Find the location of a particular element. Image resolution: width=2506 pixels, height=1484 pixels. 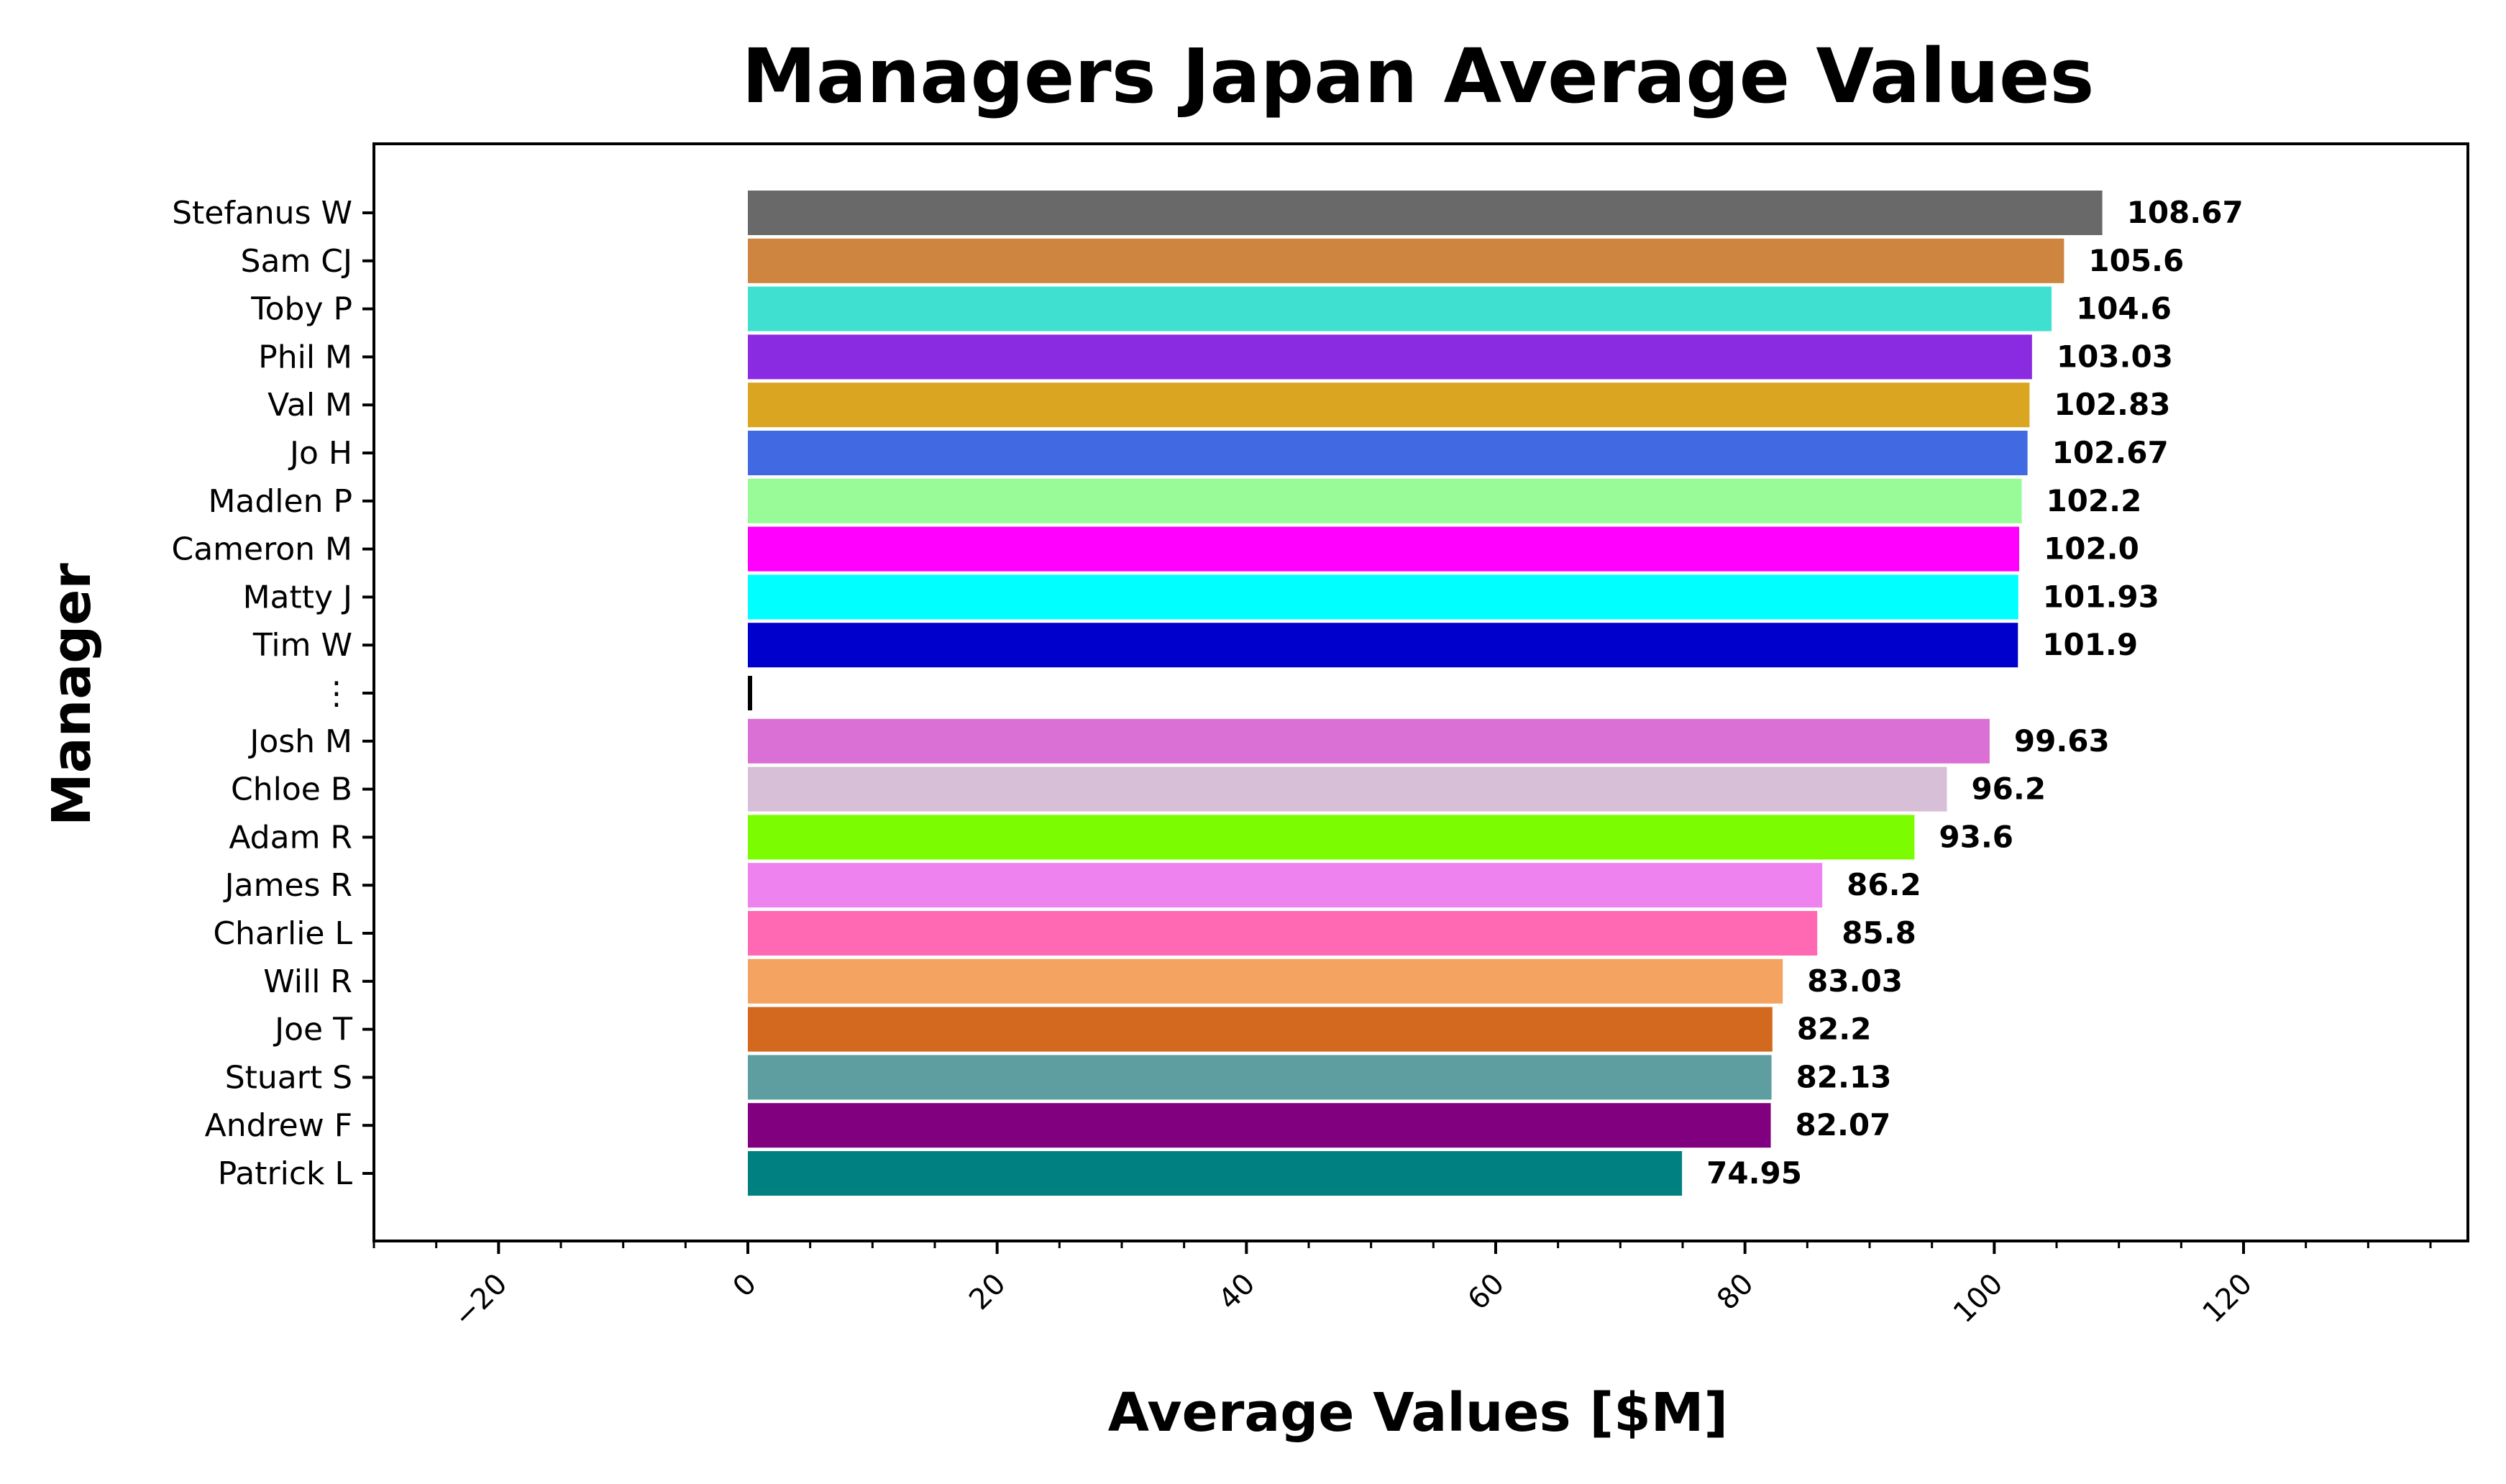

chart-title: Managers Japan Average Values is located at coordinates (1418, 76).